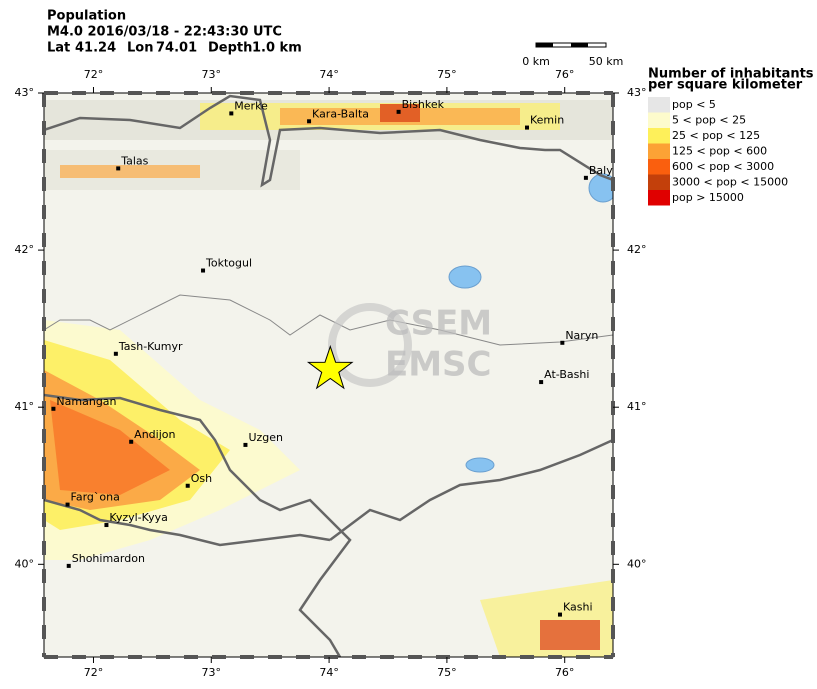 This screenshot has width=817, height=689. I want to click on city-label: Merke, so click(251, 105).